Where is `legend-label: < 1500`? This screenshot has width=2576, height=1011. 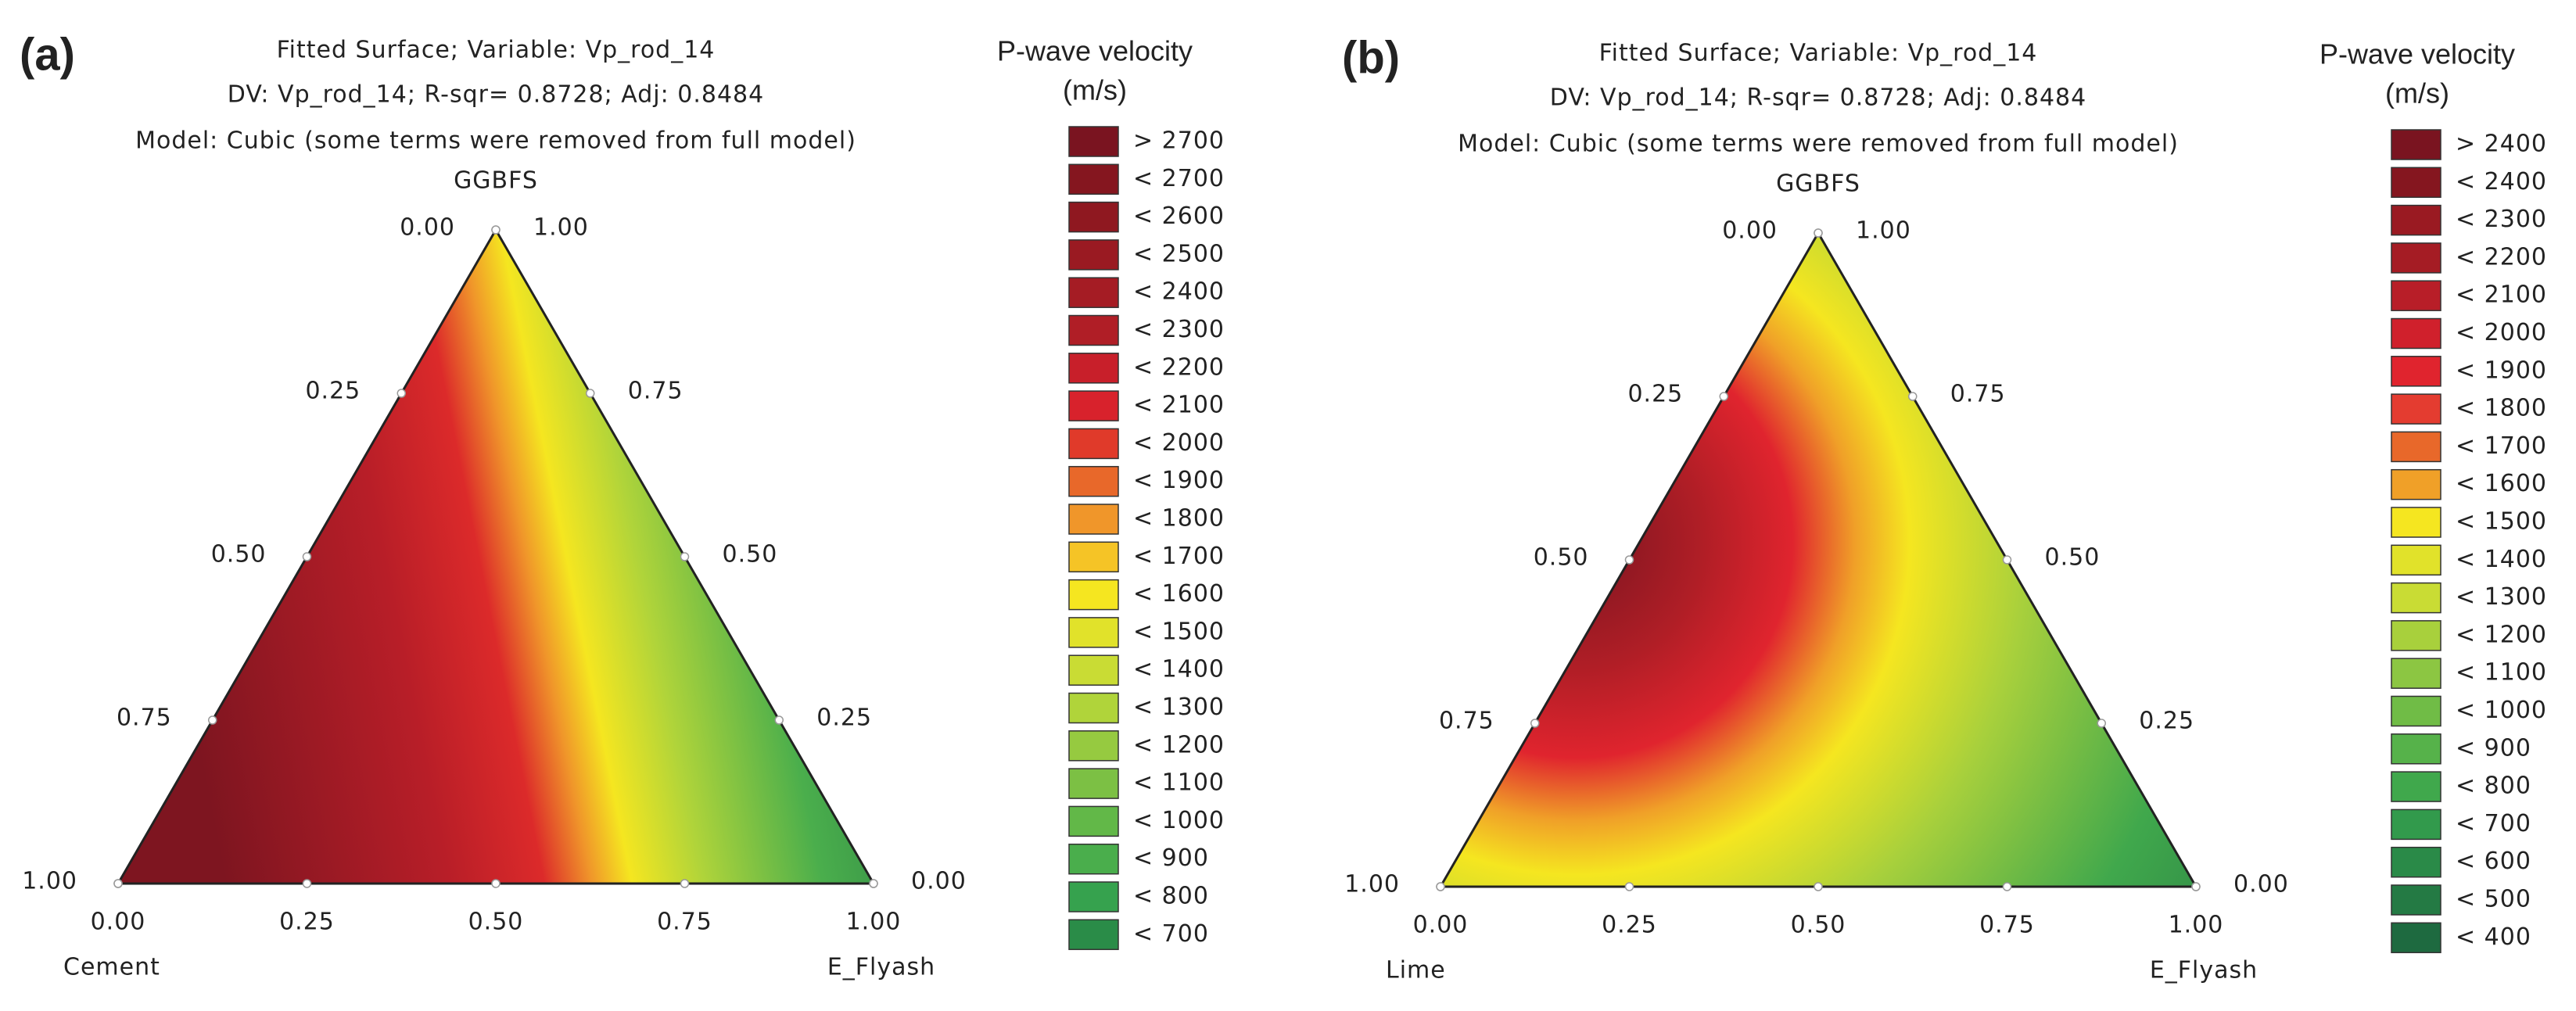
legend-label: < 1500 is located at coordinates (1179, 632).